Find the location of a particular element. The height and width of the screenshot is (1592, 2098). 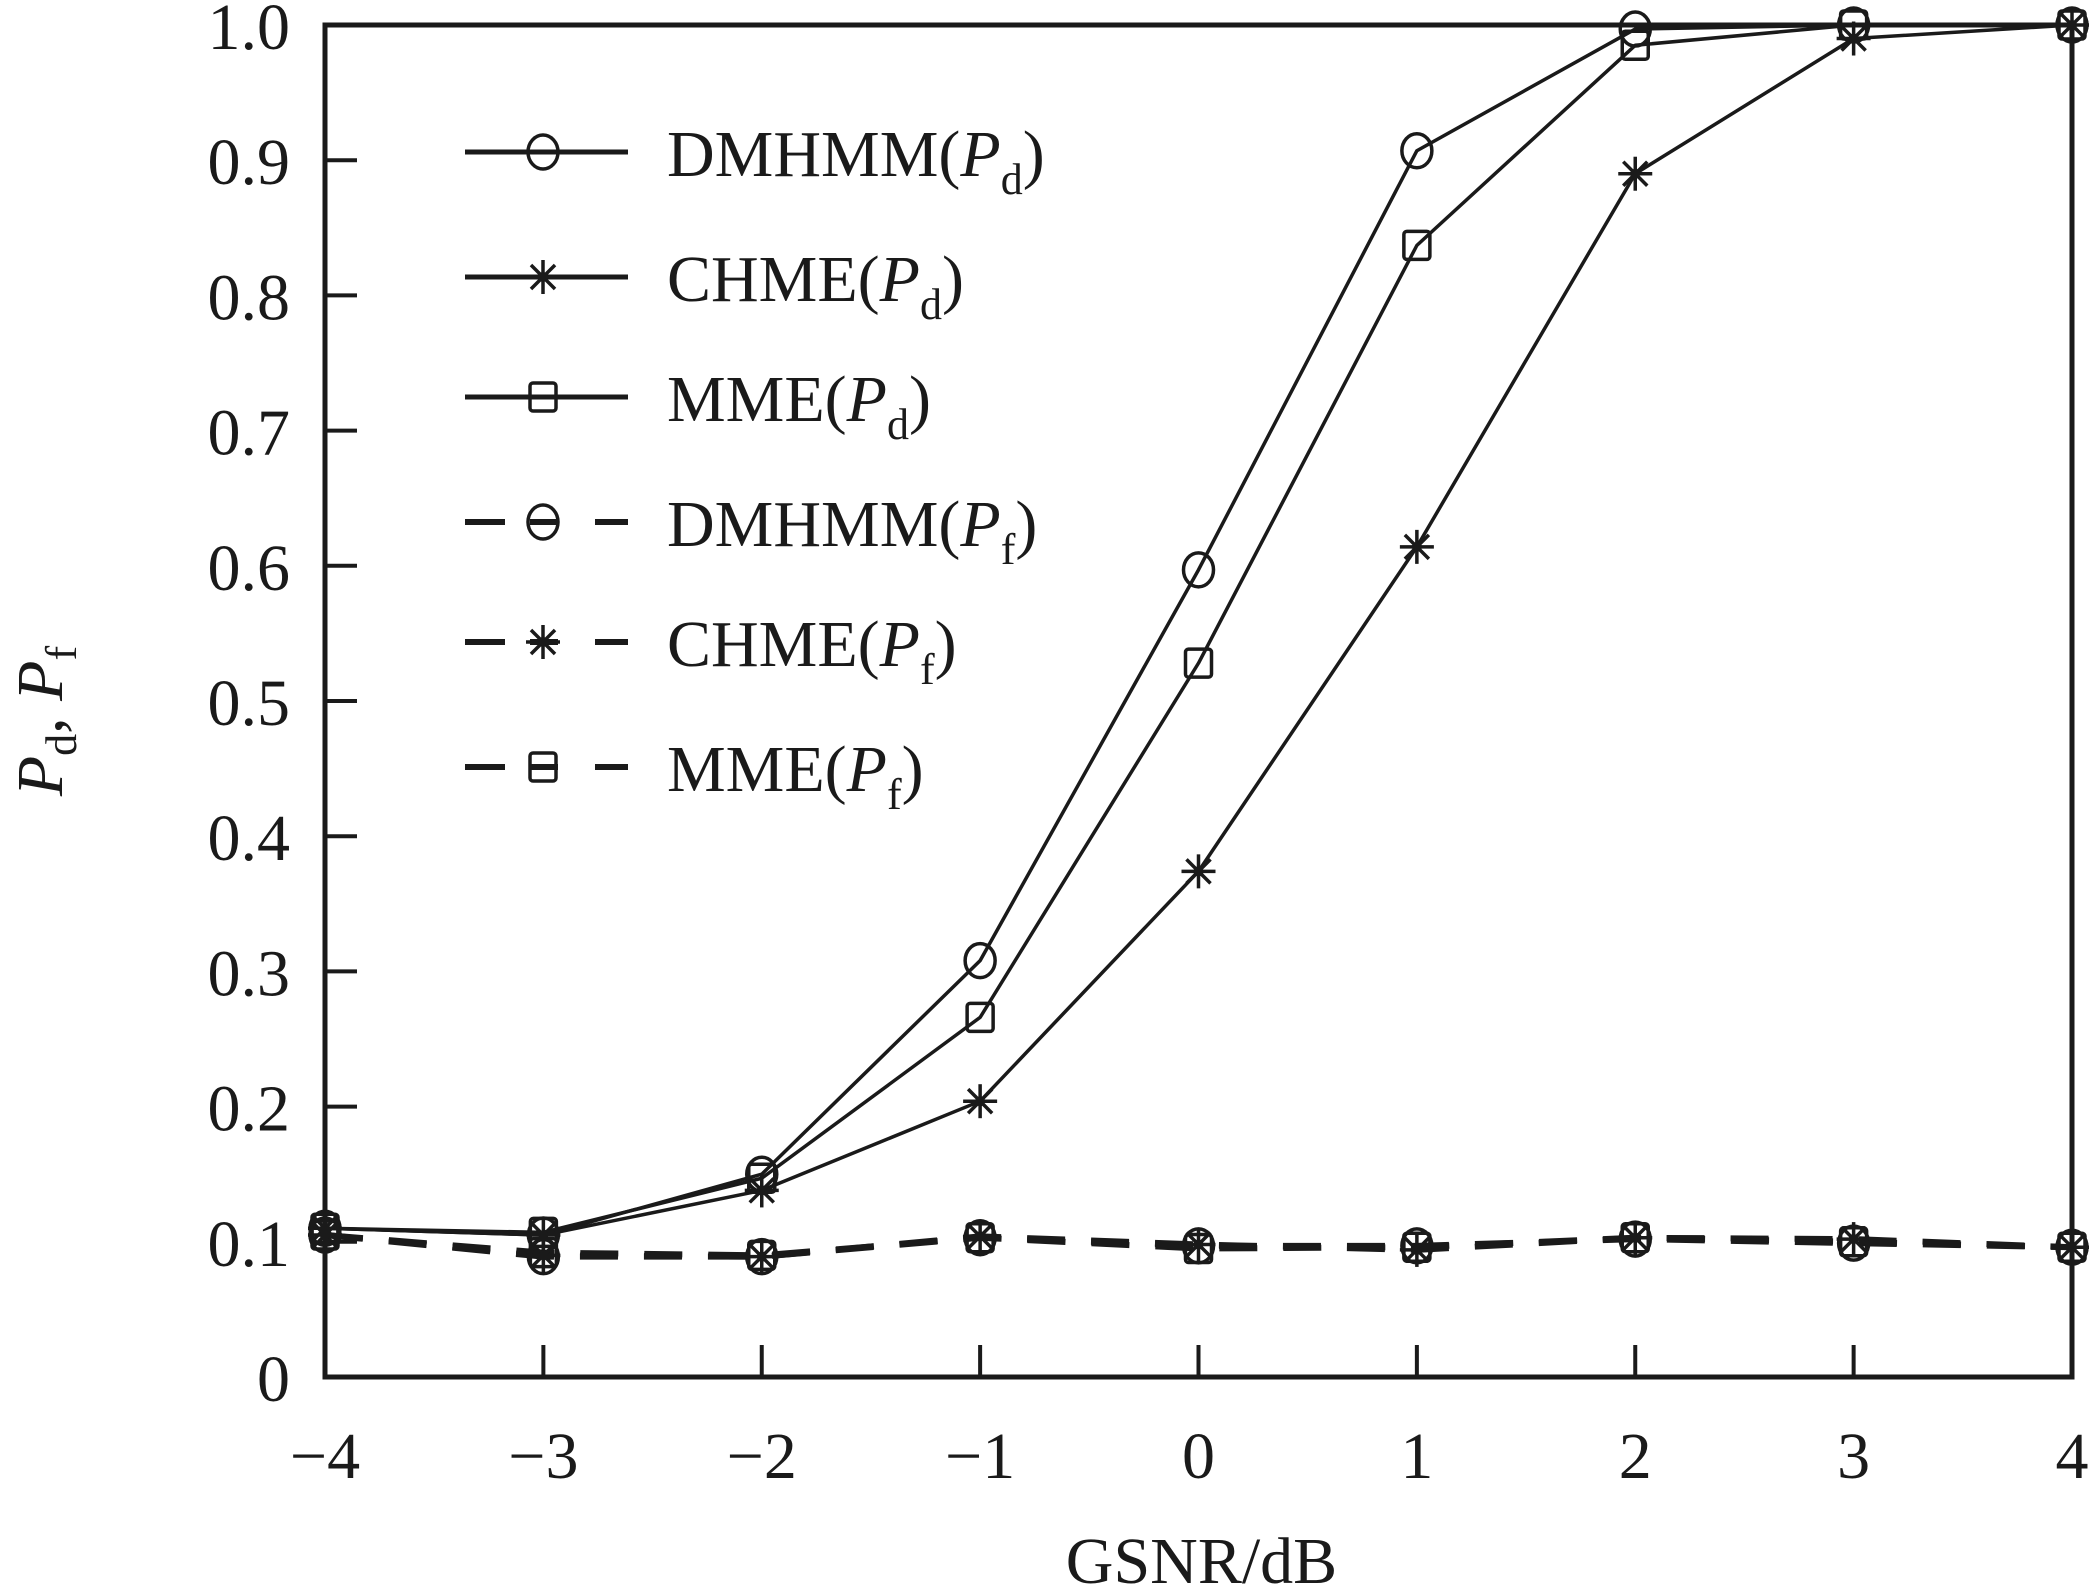

legend-item: MME(Pf) is located at coordinates (694, 776).